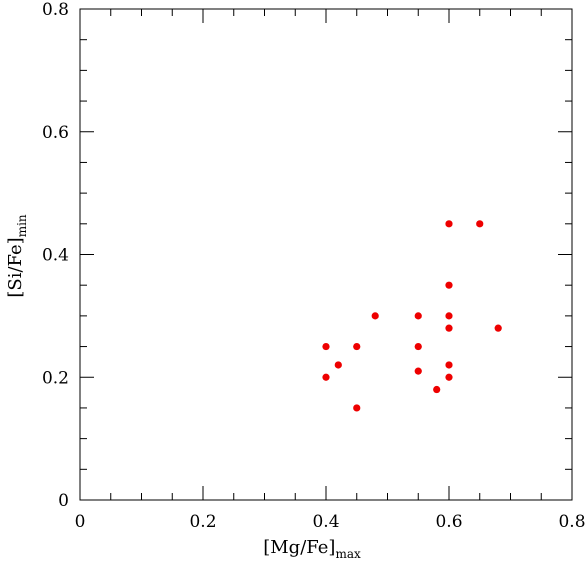 This screenshot has width=587, height=561. I want to click on x-tick-label: 0.8, so click(571, 522).